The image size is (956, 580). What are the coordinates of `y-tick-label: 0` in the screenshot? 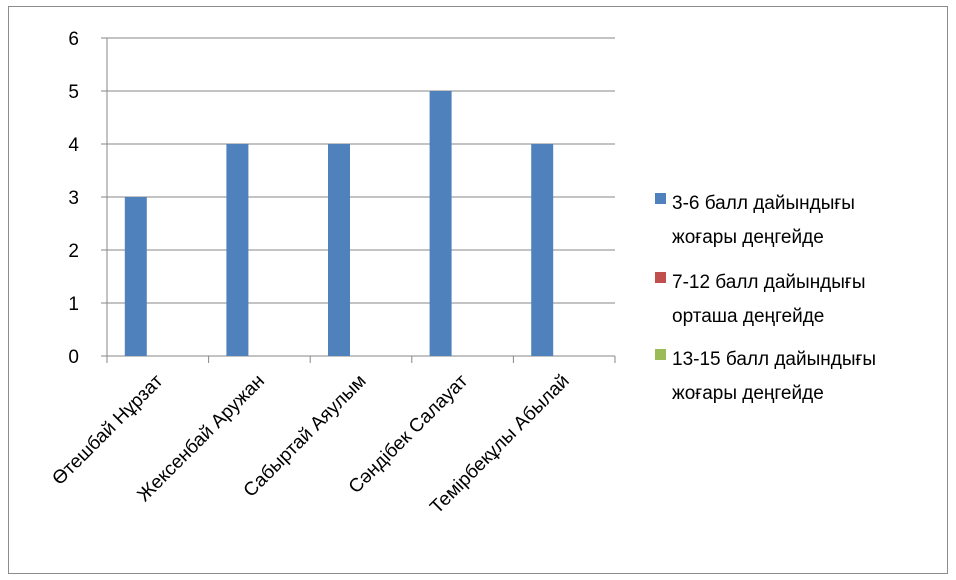 It's located at (73, 357).